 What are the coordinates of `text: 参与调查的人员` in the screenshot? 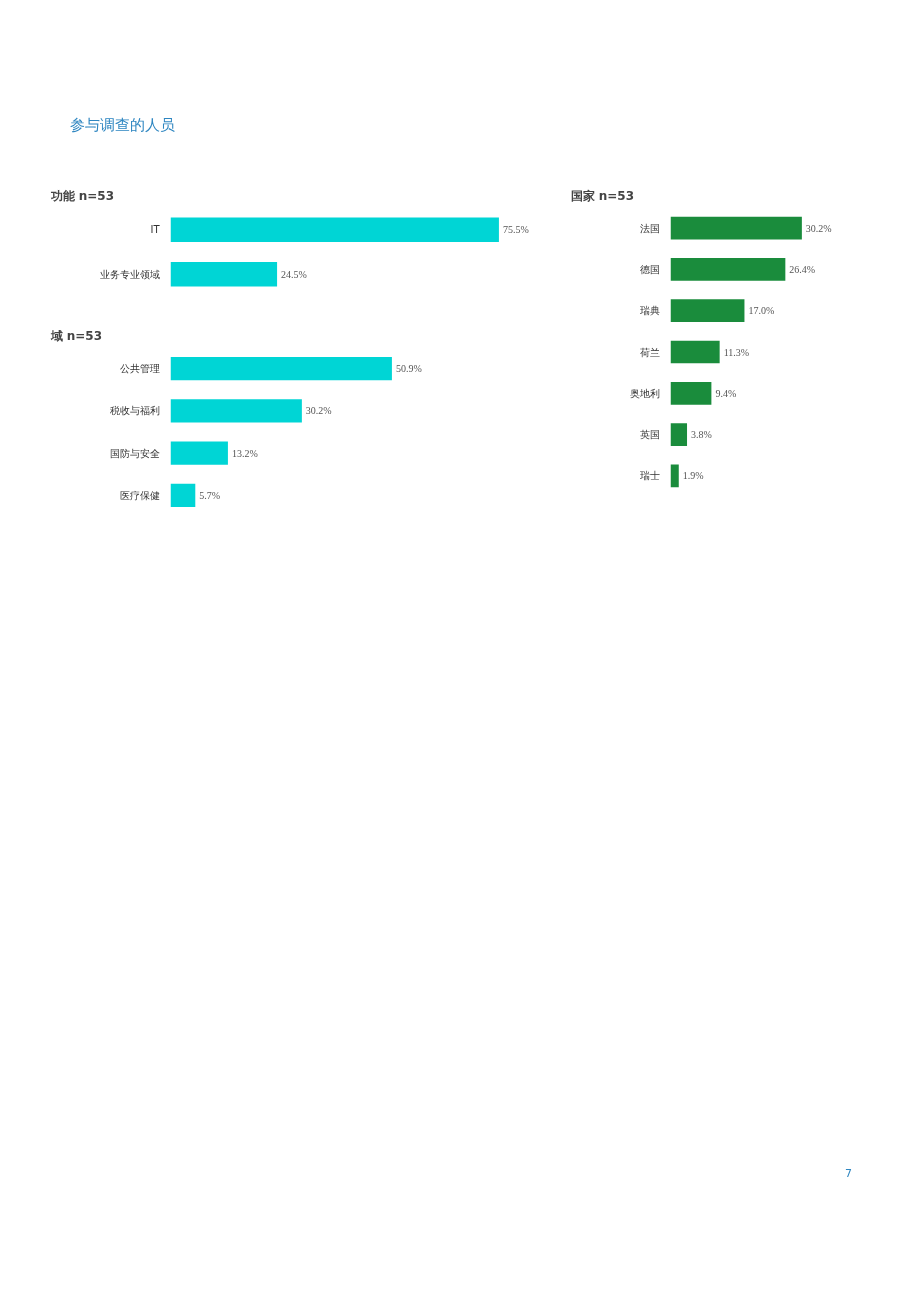 It's located at (122, 125).